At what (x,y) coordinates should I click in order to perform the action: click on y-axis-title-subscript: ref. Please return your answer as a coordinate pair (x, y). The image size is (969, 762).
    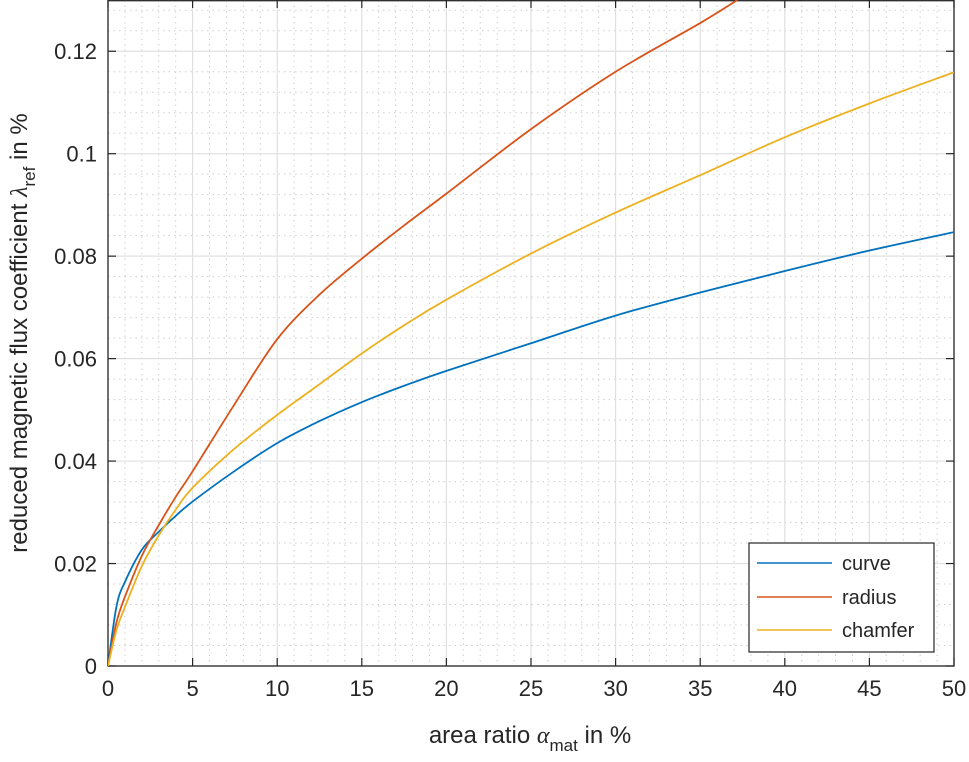
    Looking at the image, I should click on (29, 176).